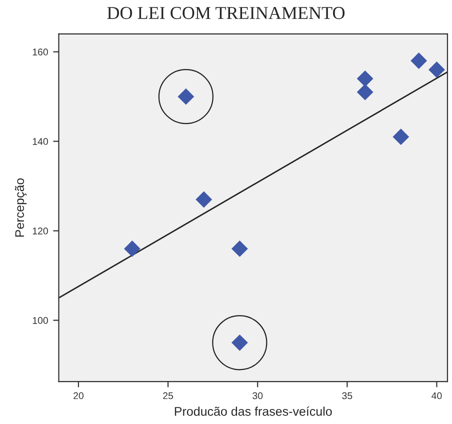 The width and height of the screenshot is (452, 424). Describe the element at coordinates (437, 396) in the screenshot. I see `x-tick-label: 40` at that location.